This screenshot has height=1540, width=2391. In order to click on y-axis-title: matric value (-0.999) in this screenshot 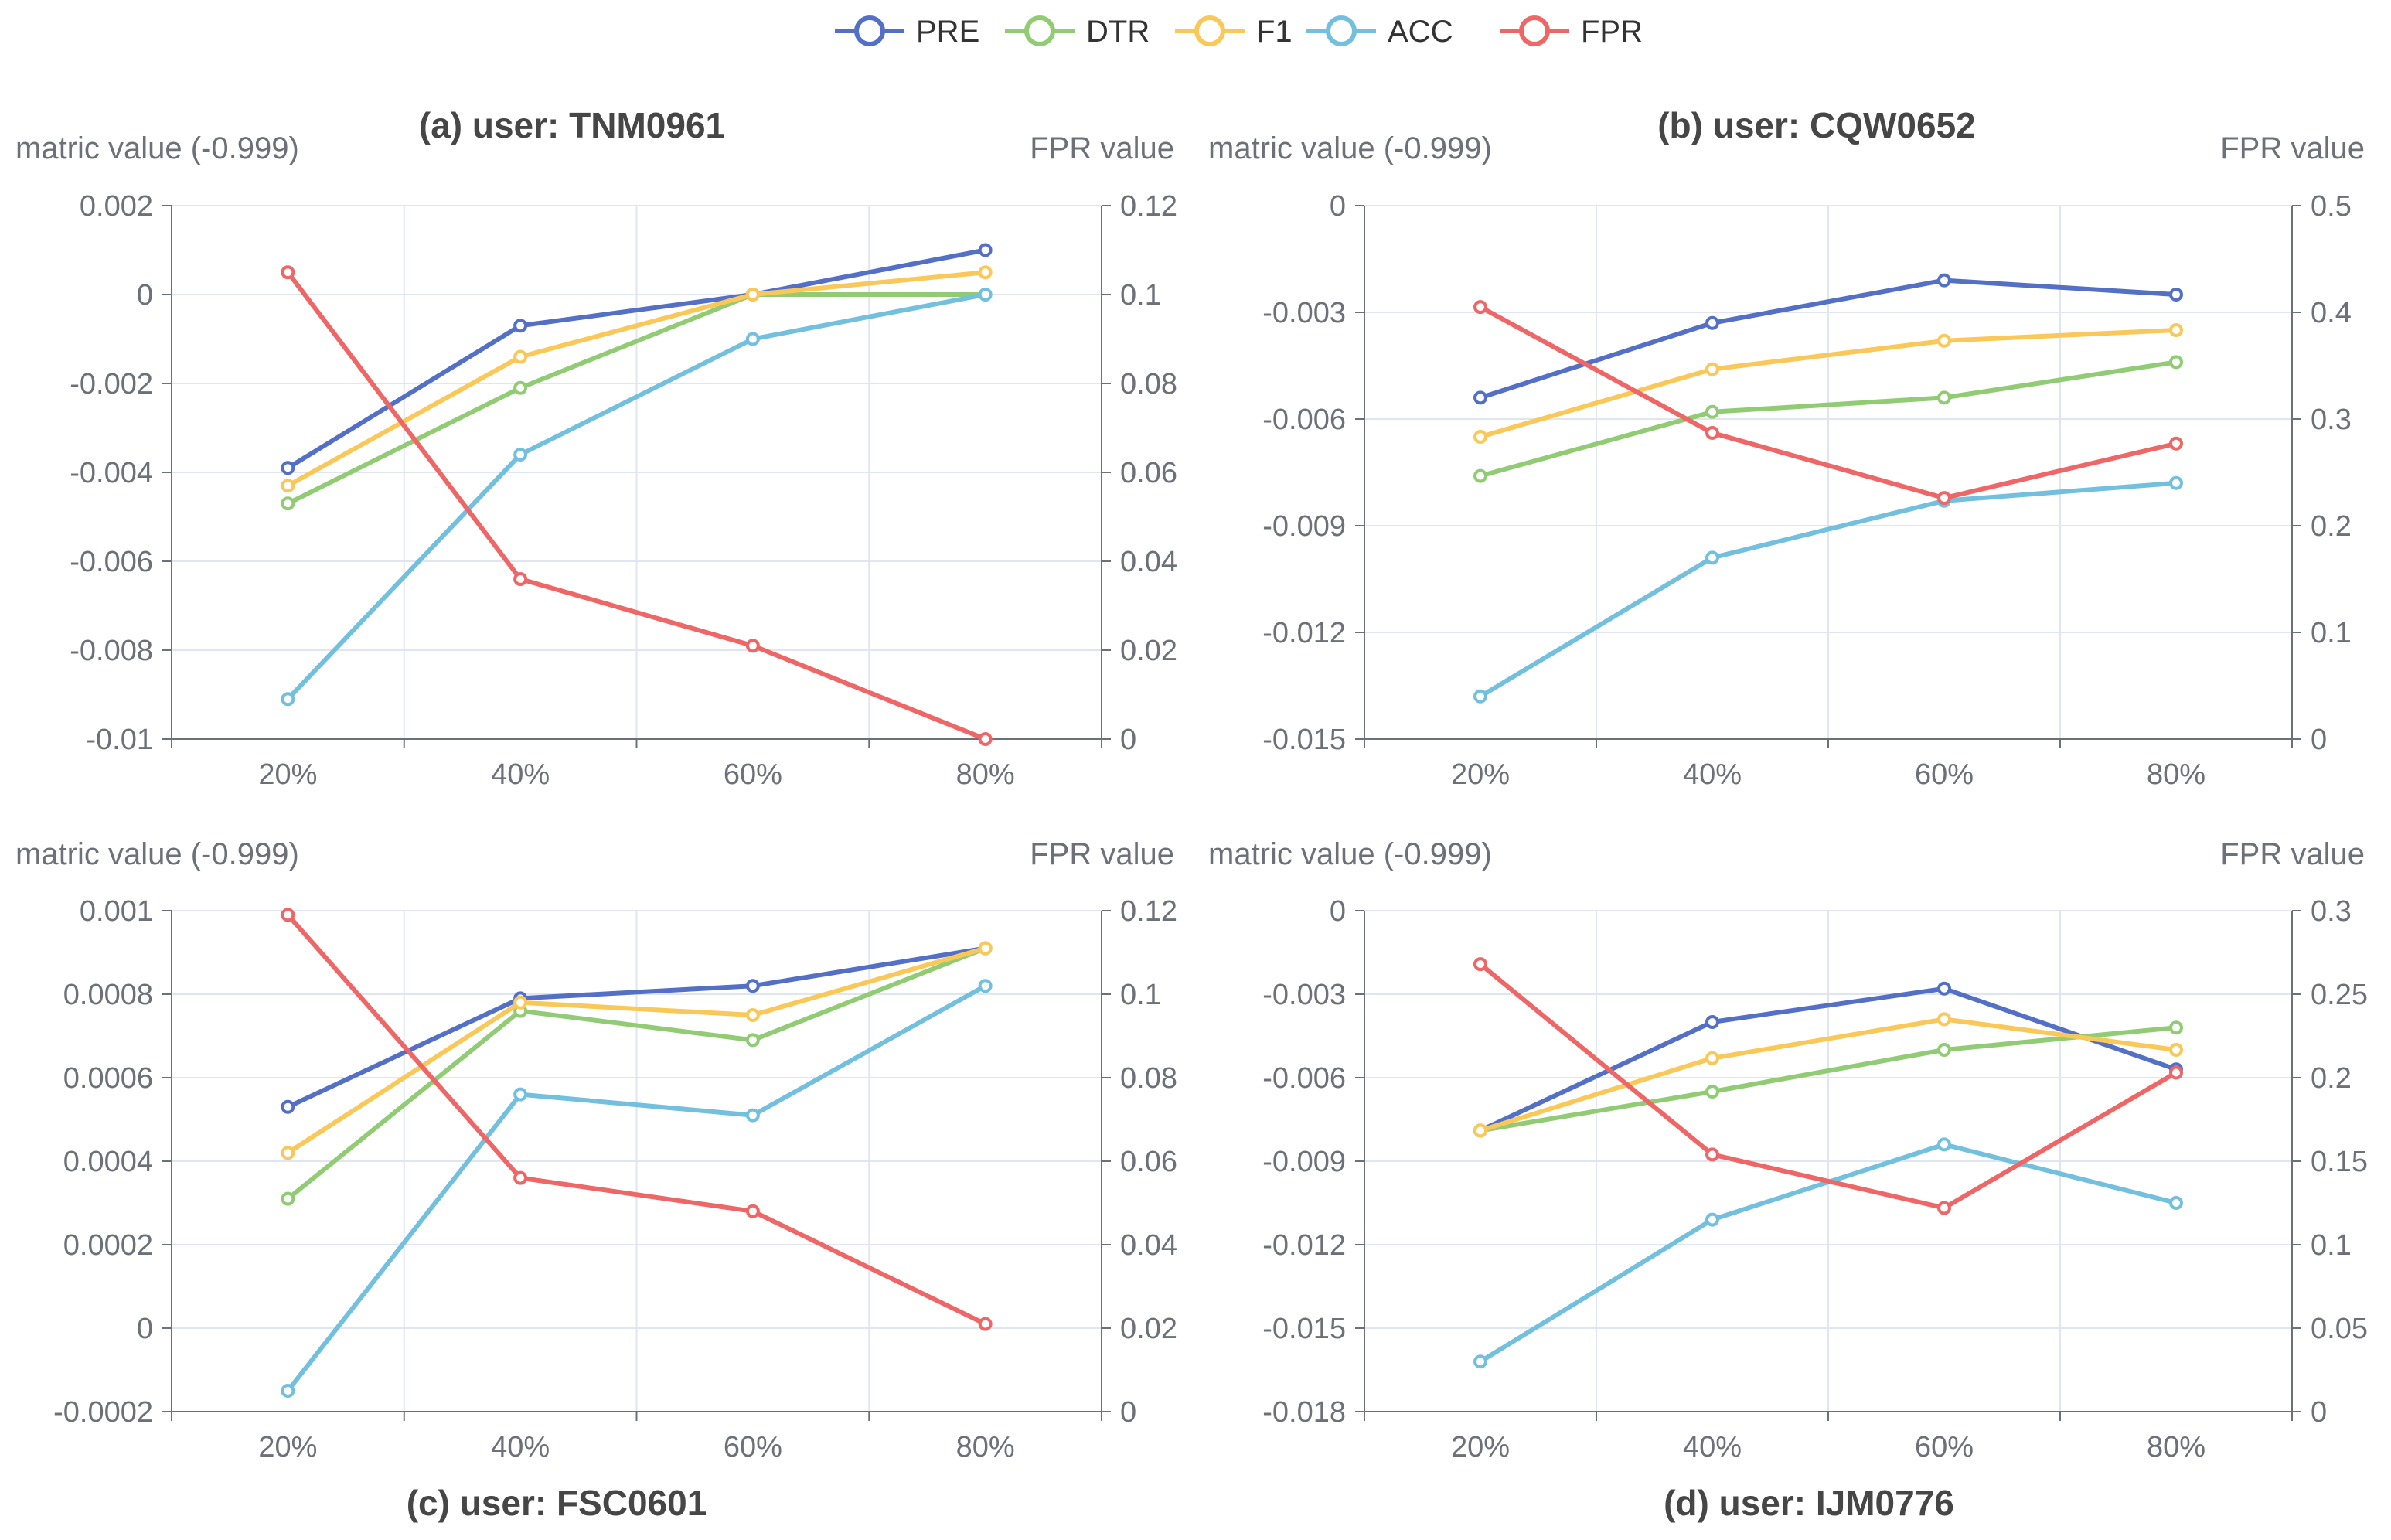, I will do `click(157, 854)`.